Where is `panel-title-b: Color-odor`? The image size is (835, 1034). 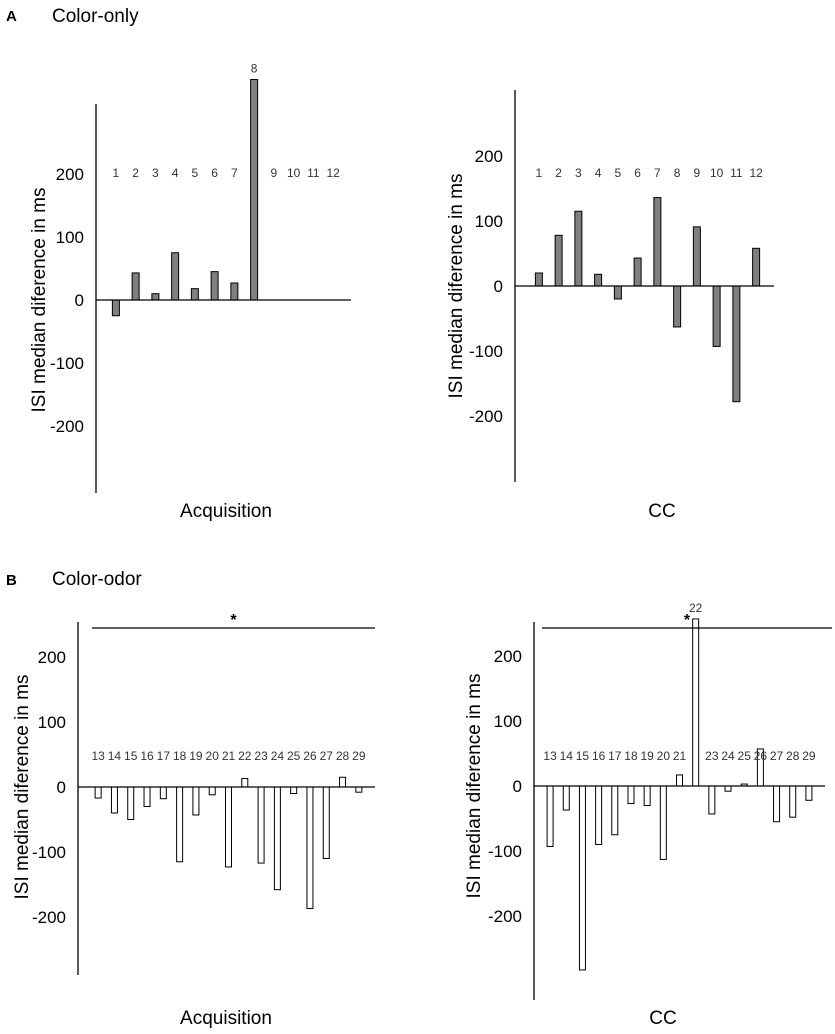 panel-title-b: Color-odor is located at coordinates (97, 579).